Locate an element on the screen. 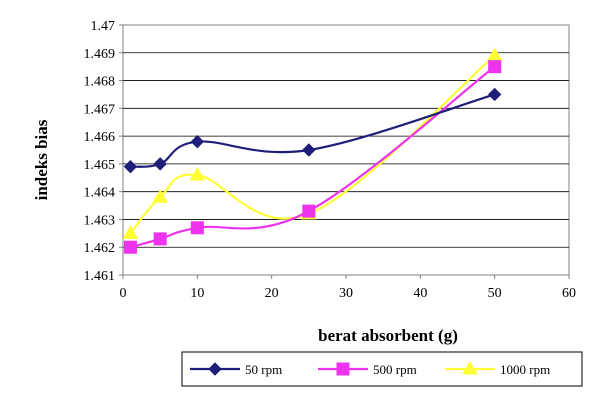  x-tick-label: 50 is located at coordinates (495, 293).